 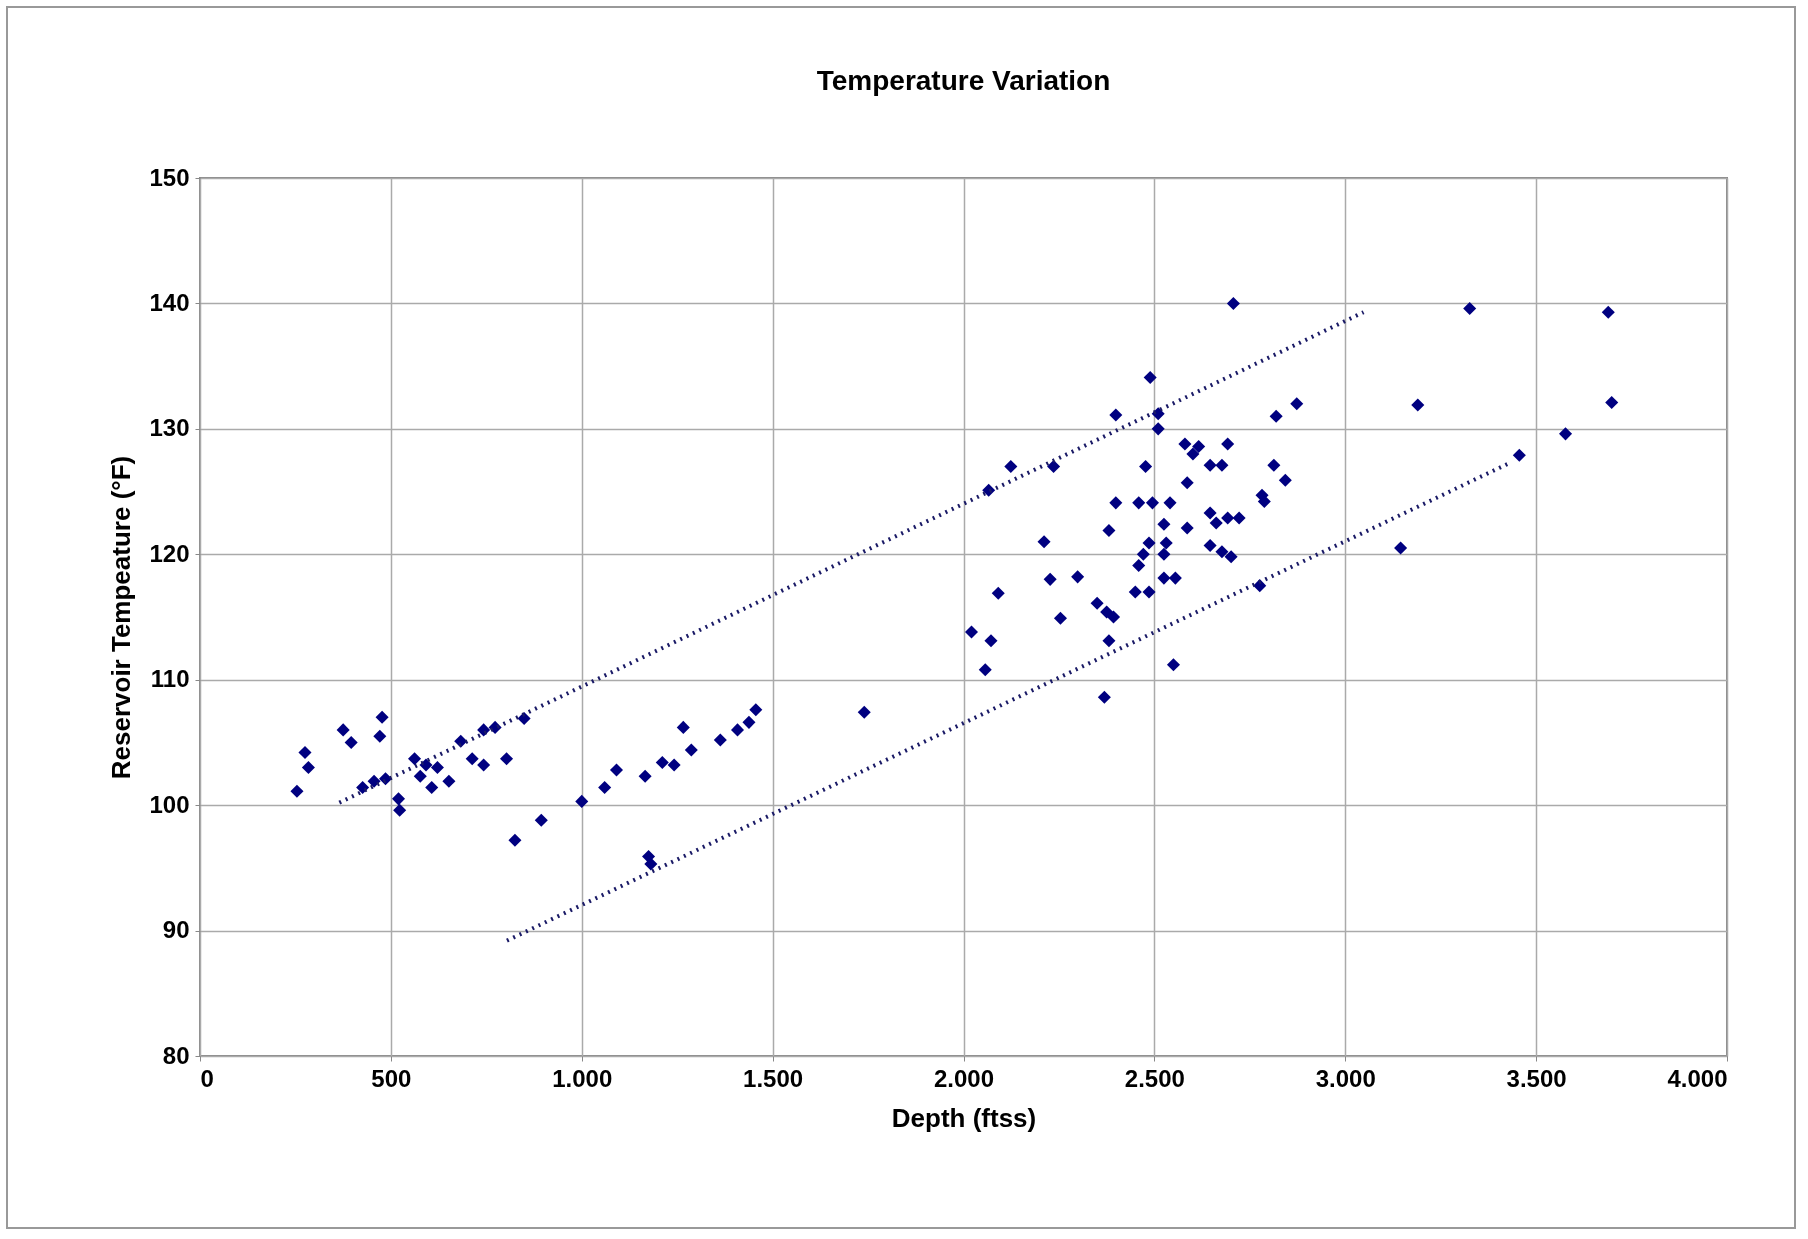 What do you see at coordinates (169, 804) in the screenshot?
I see `y-tick-label: 100` at bounding box center [169, 804].